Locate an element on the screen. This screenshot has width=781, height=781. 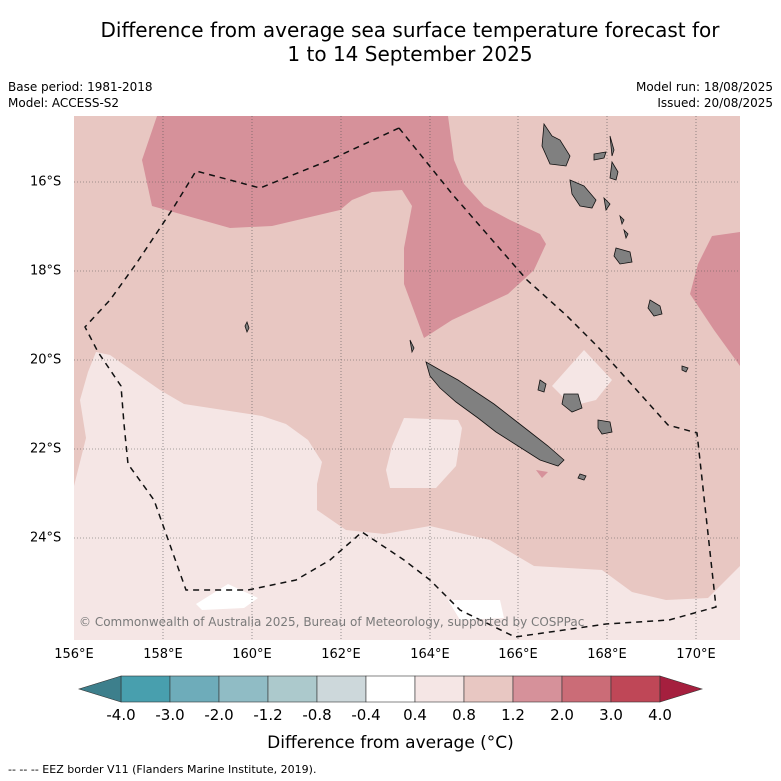
title-line-2: 1 to 14 September 2025 is located at coordinates (410, 54).